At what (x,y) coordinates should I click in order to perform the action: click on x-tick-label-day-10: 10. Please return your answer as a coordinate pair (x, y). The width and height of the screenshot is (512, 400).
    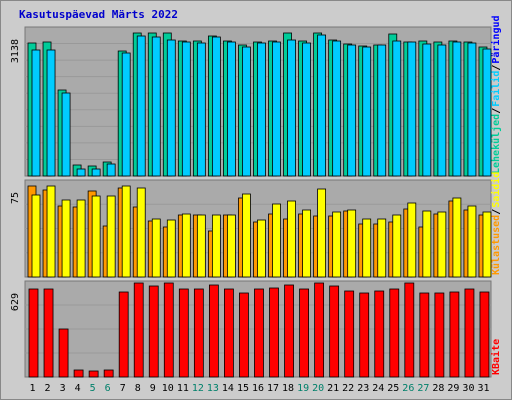
    Looking at the image, I should click on (168, 388).